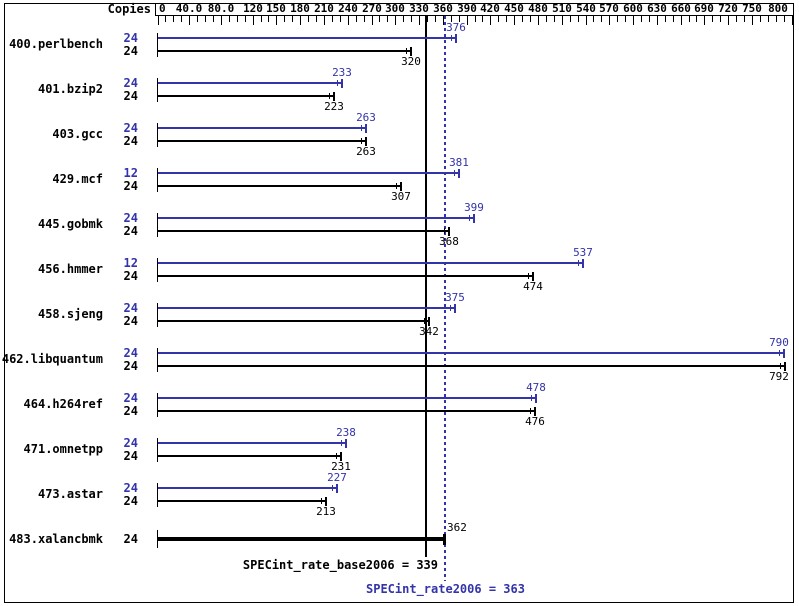 This screenshot has width=799, height=606. Describe the element at coordinates (514, 8) in the screenshot. I see `axis-tick-label: 450` at that location.